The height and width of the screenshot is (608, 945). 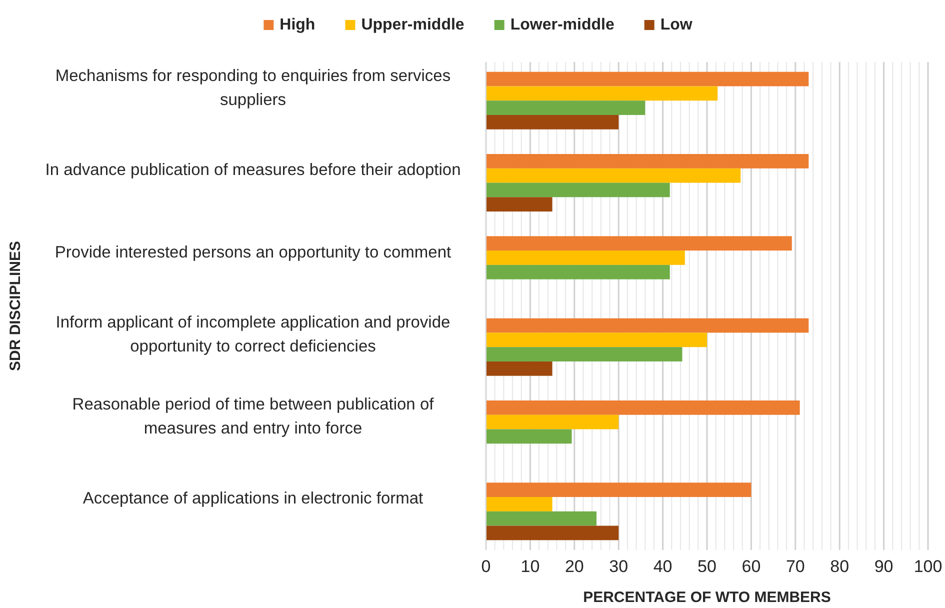 What do you see at coordinates (562, 25) in the screenshot?
I see `legend-label: Lower-middle` at bounding box center [562, 25].